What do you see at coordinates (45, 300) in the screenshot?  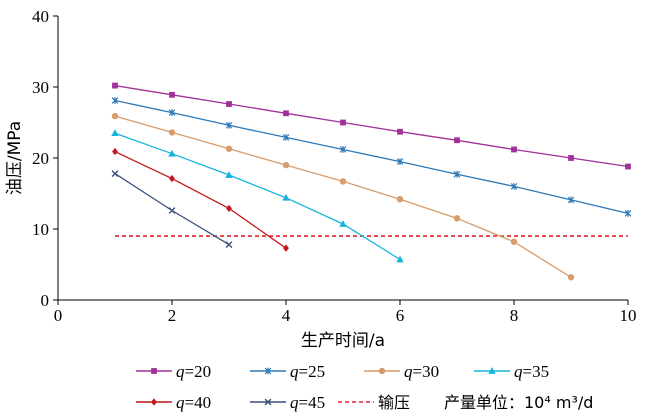 I see `y-tick-label: 0` at bounding box center [45, 300].